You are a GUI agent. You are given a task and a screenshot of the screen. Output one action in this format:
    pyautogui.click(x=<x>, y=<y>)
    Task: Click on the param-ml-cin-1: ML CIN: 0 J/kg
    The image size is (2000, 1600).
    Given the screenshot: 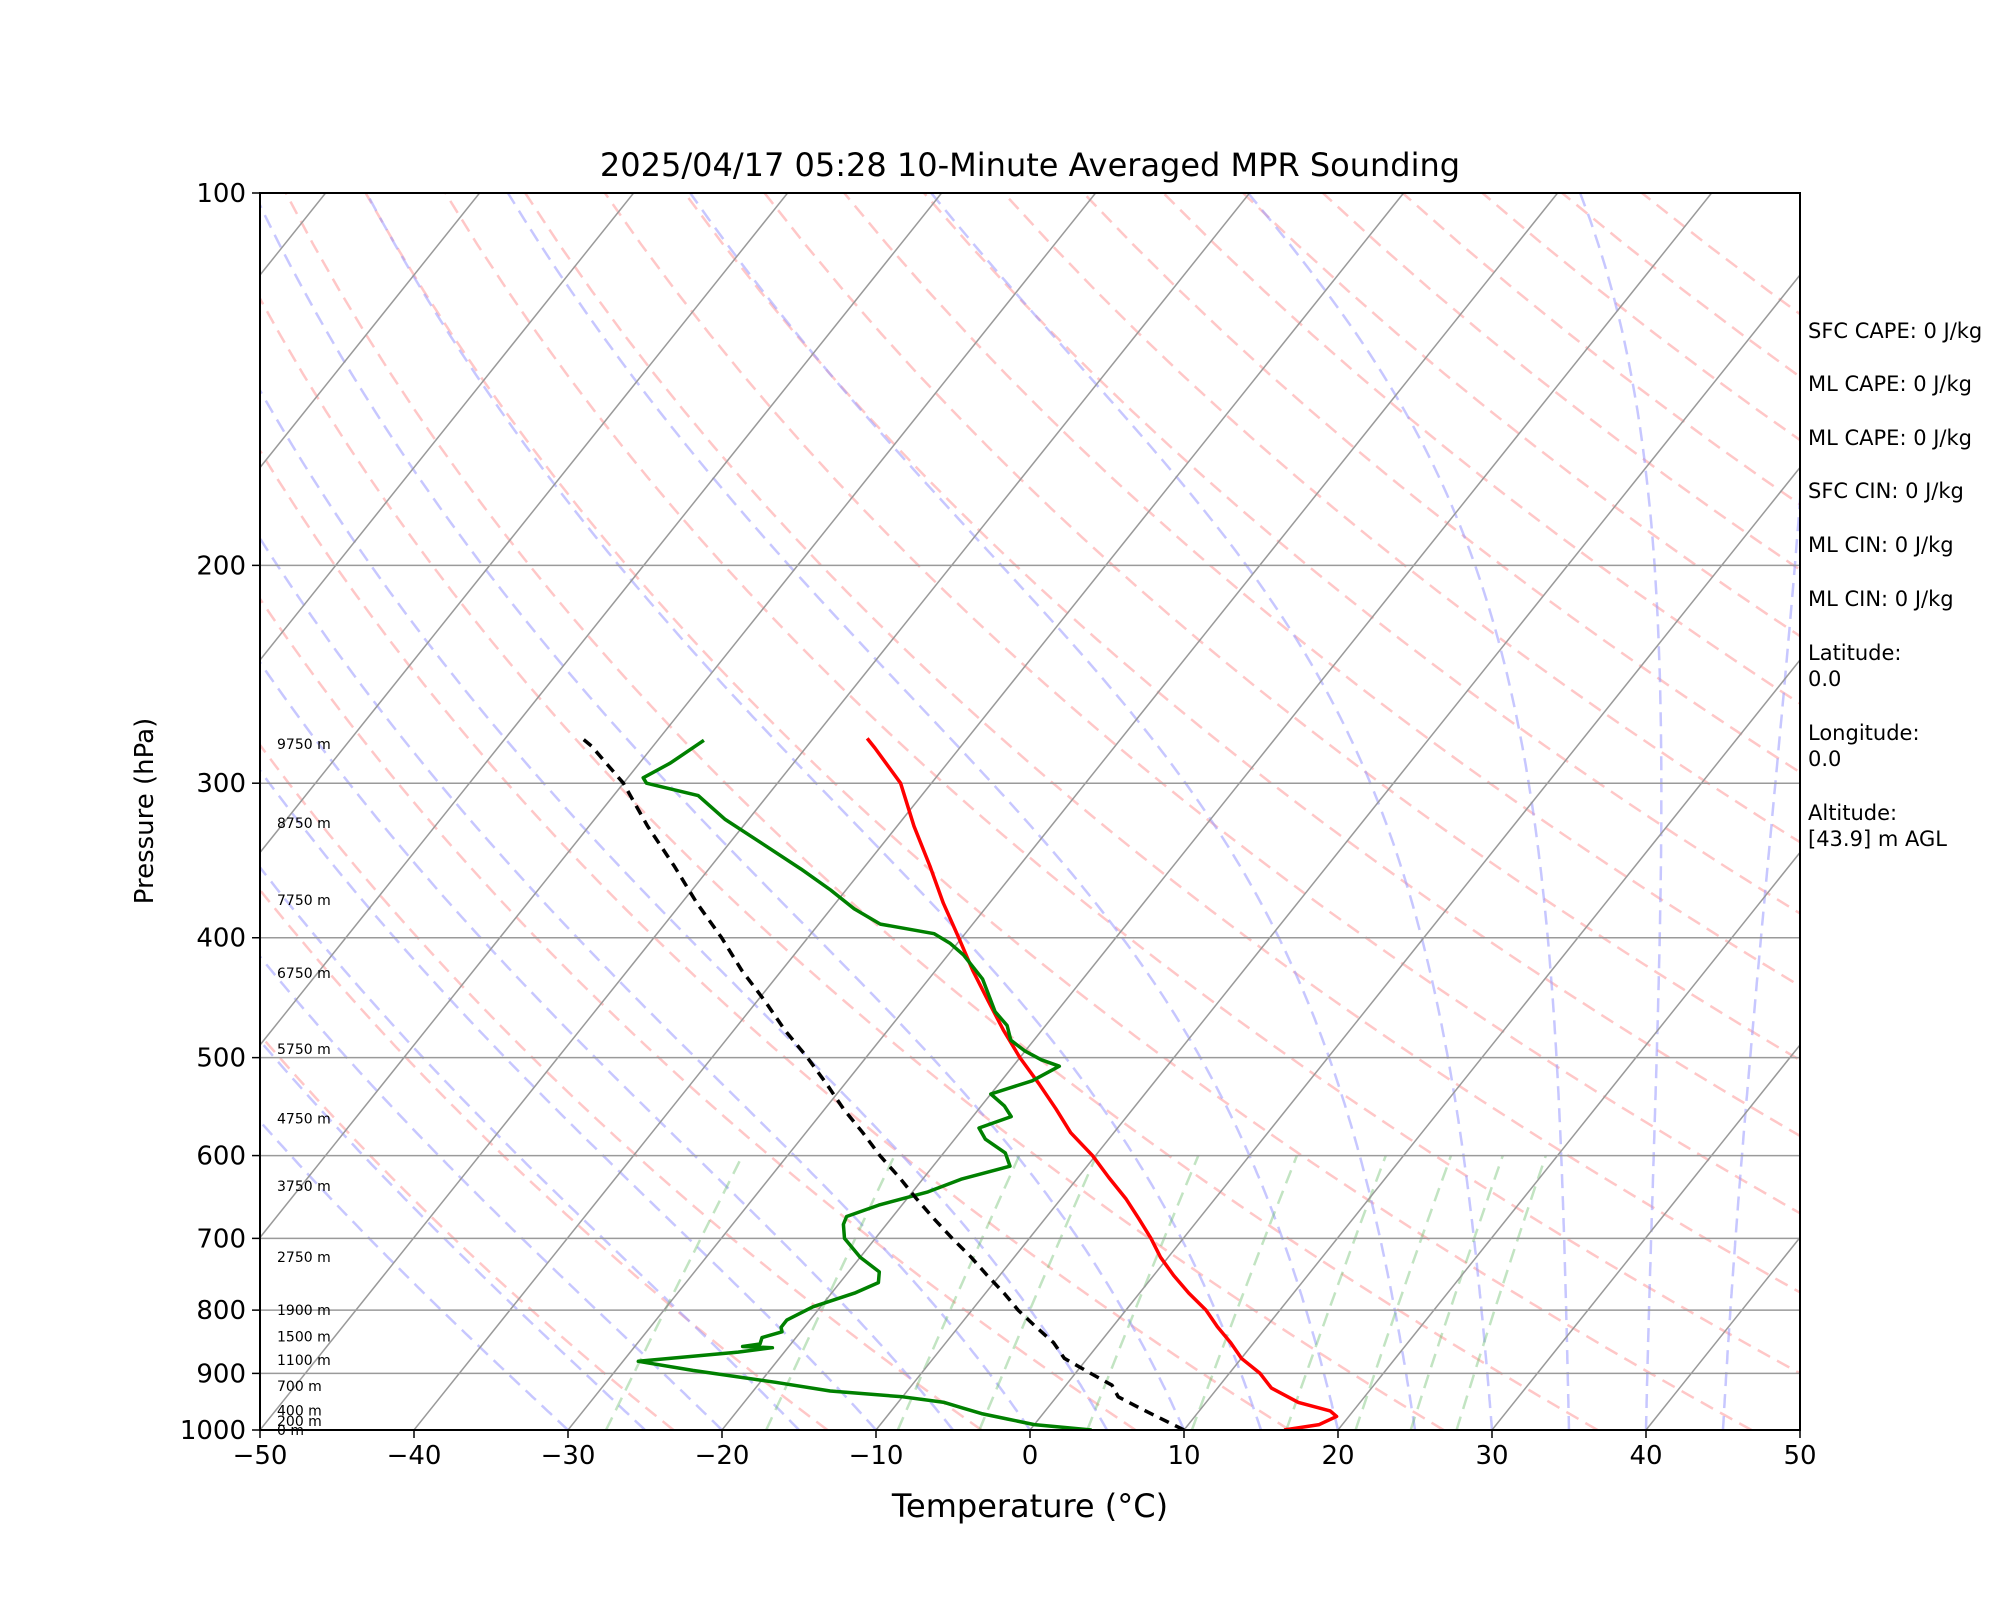 What is the action you would take?
    pyautogui.click(x=1881, y=545)
    